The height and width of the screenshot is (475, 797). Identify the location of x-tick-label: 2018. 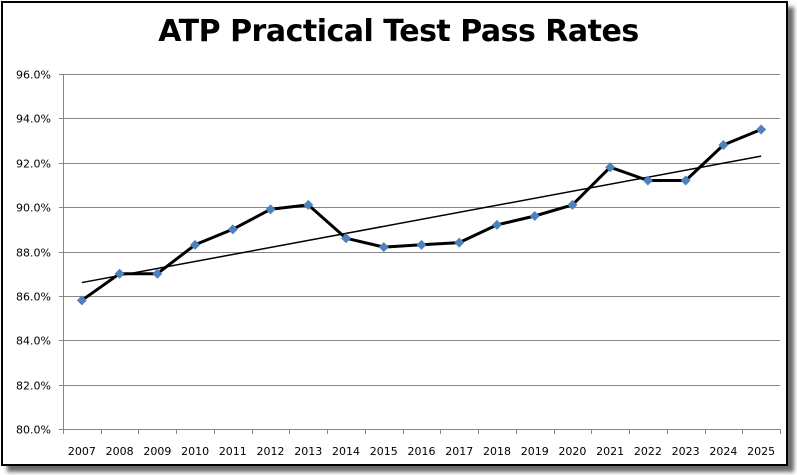
(497, 451).